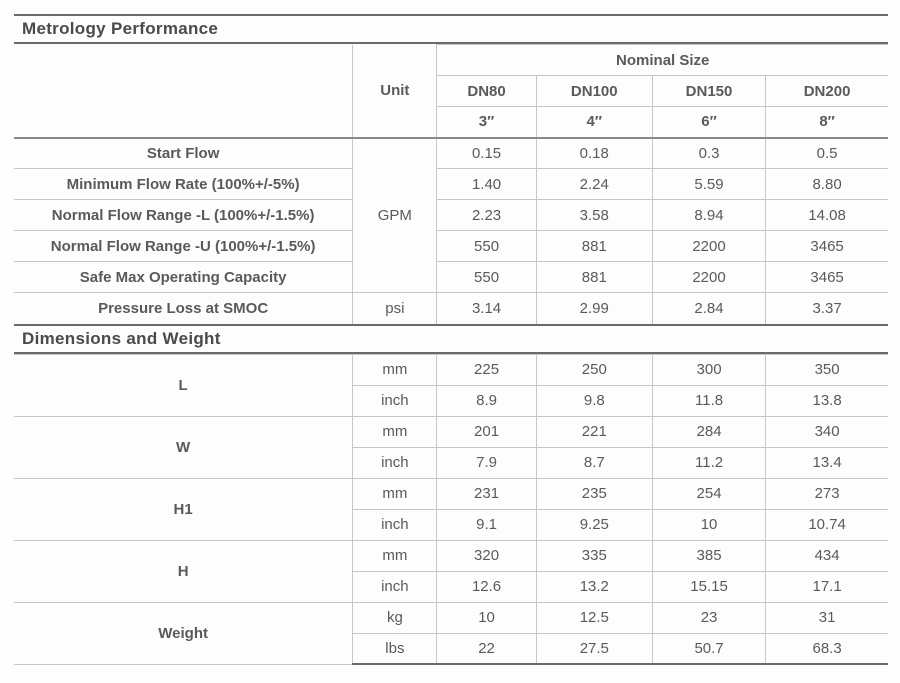  What do you see at coordinates (594, 586) in the screenshot?
I see `value-cell: 13.2` at bounding box center [594, 586].